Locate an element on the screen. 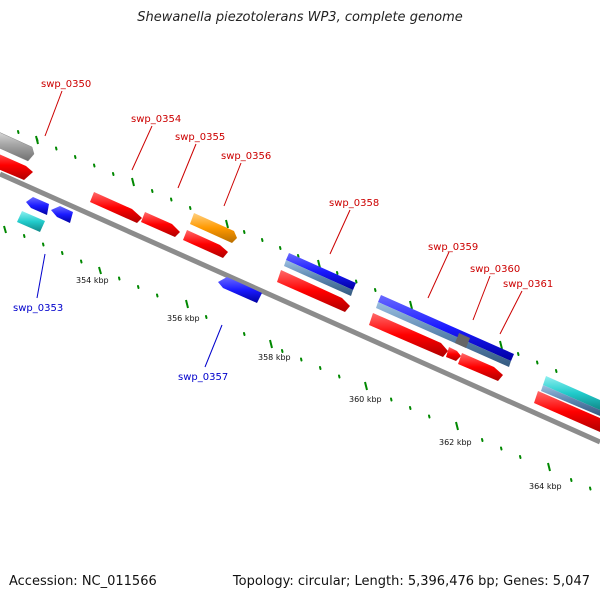  gene-label-swp_0354: swp_0354 is located at coordinates (156, 119).